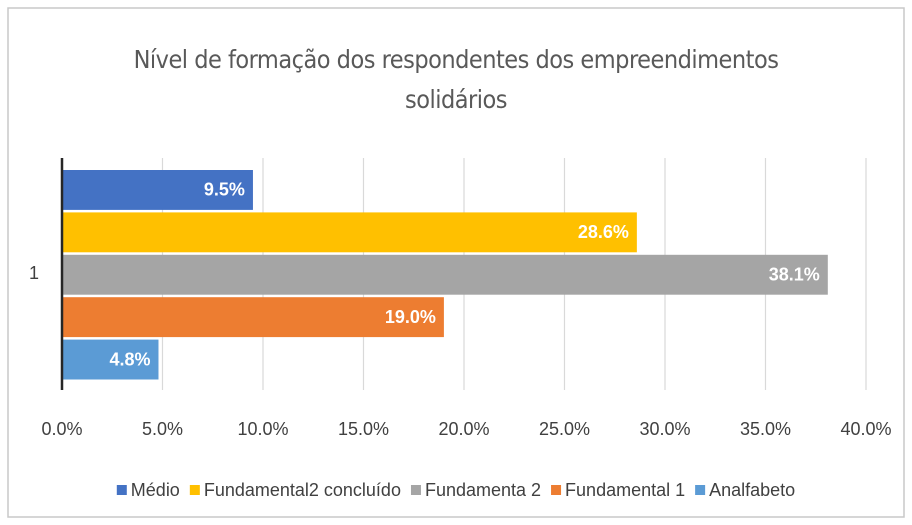  I want to click on legend-label: Analfabeto, so click(752, 490).